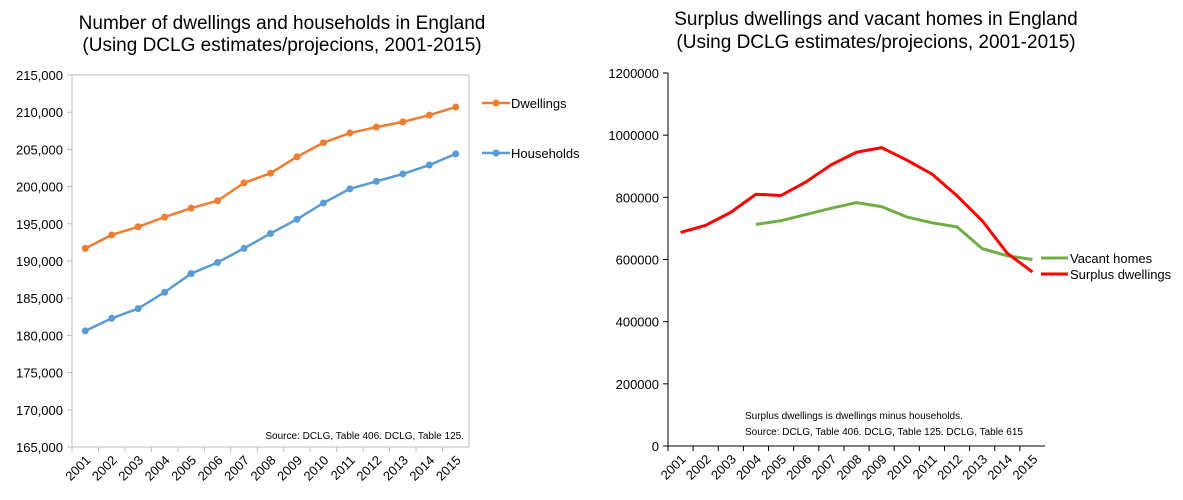 The width and height of the screenshot is (1183, 500). What do you see at coordinates (270, 242) in the screenshot?
I see `households-line` at bounding box center [270, 242].